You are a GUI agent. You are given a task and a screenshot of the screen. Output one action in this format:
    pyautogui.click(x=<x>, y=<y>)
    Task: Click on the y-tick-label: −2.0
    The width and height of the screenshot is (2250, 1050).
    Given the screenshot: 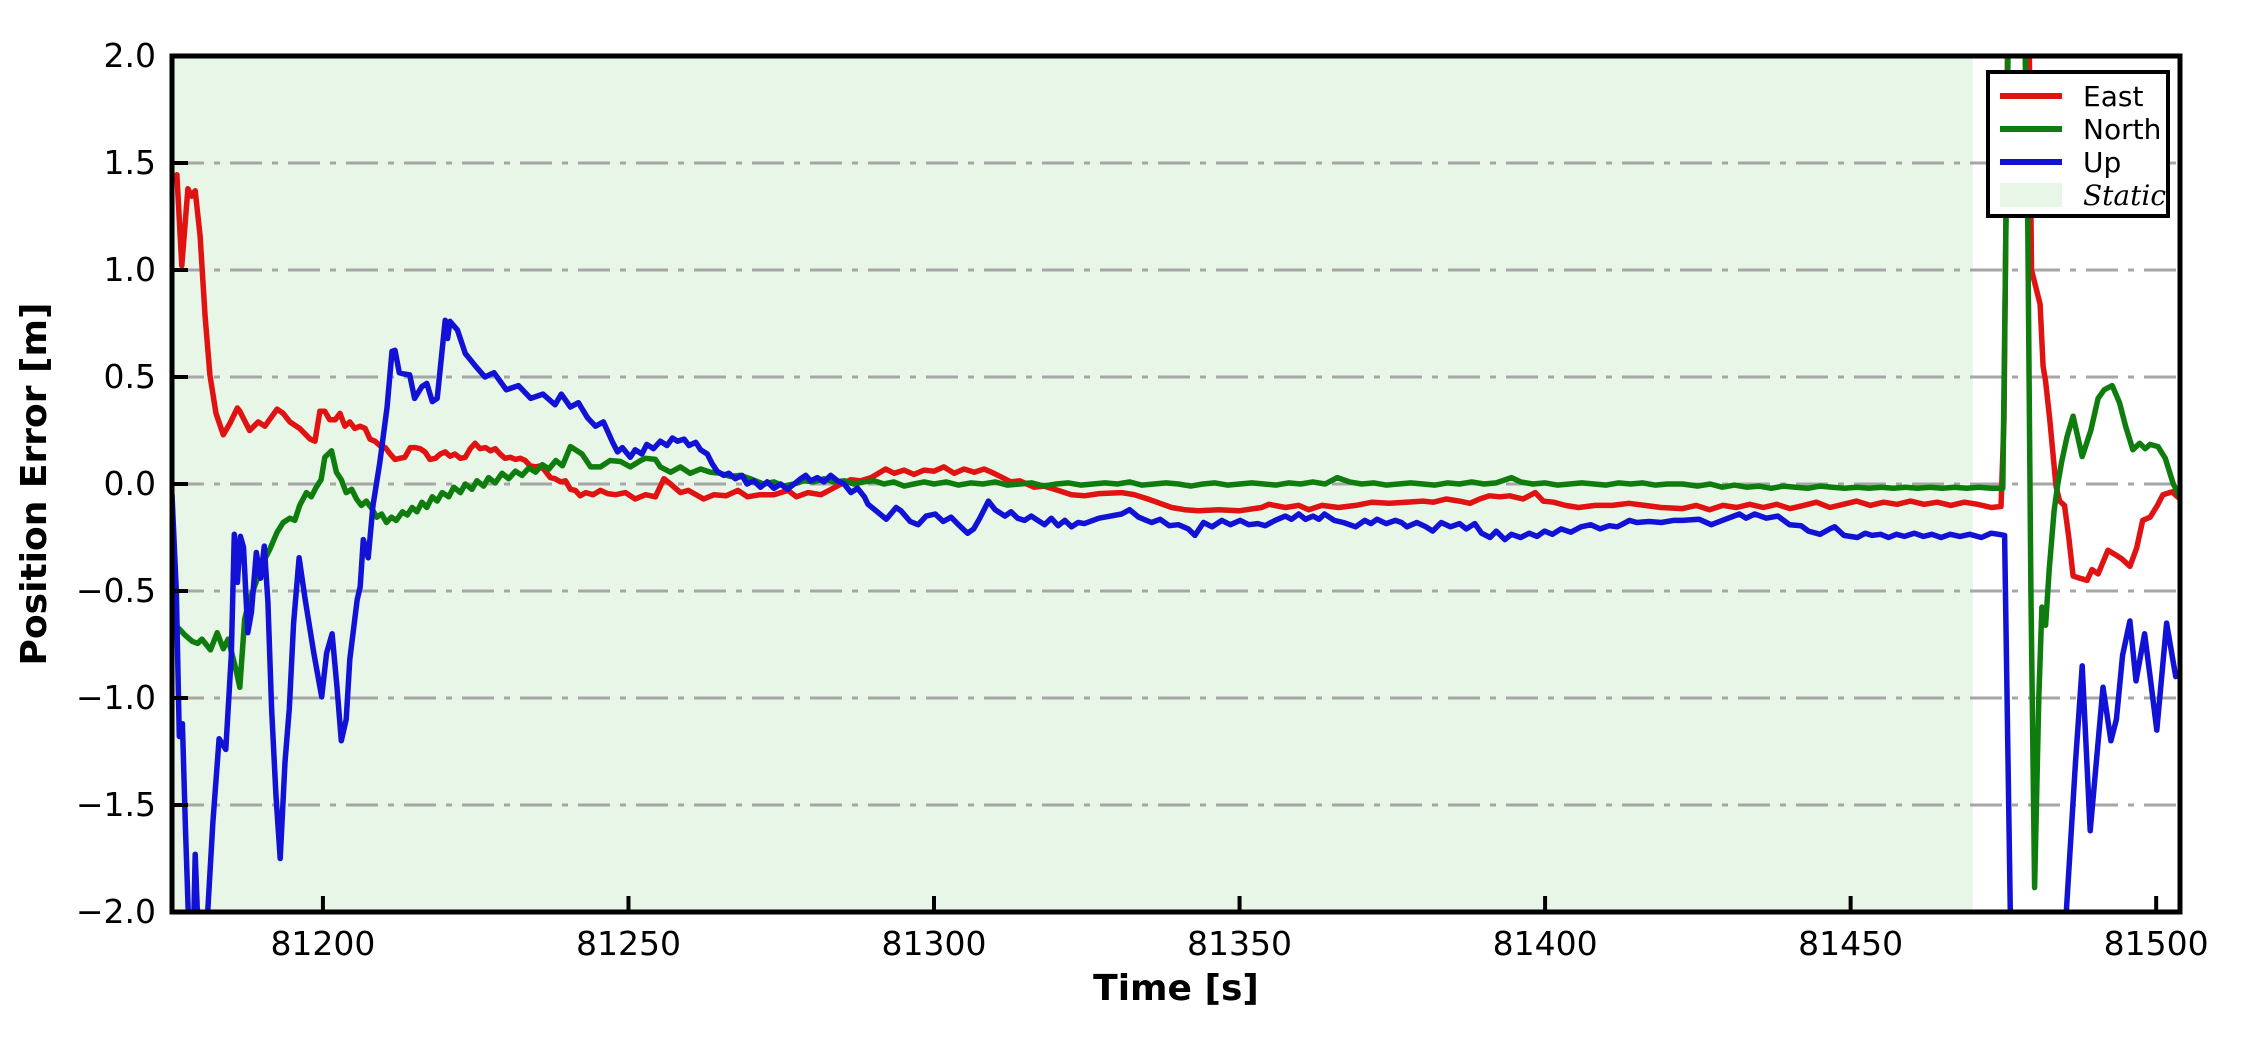 What is the action you would take?
    pyautogui.click(x=116, y=911)
    